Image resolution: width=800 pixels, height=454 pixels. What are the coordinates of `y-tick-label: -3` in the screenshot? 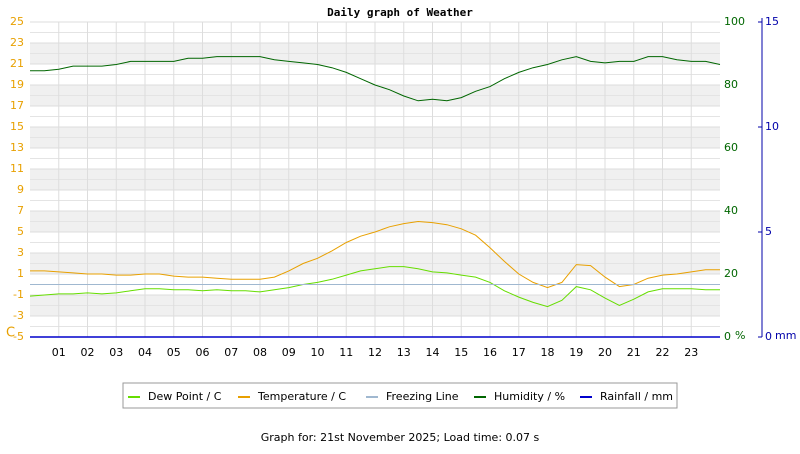 It's located at (18, 315).